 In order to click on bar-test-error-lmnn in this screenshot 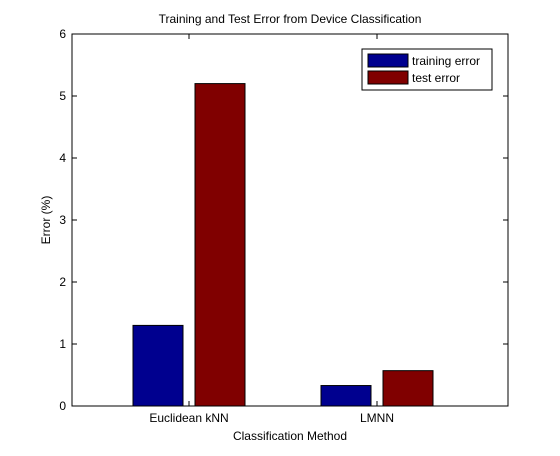, I will do `click(408, 388)`.